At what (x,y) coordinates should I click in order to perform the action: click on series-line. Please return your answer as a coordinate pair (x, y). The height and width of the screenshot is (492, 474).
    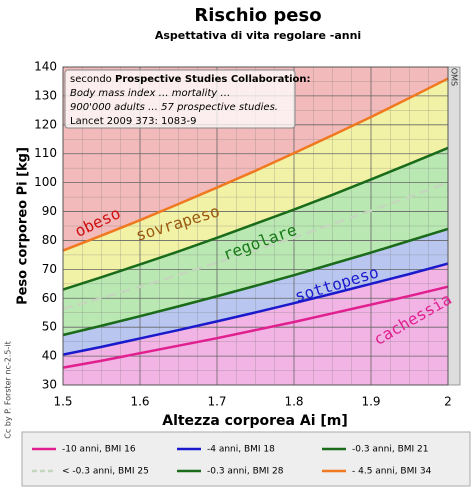
    Looking at the image, I should click on (255, 327).